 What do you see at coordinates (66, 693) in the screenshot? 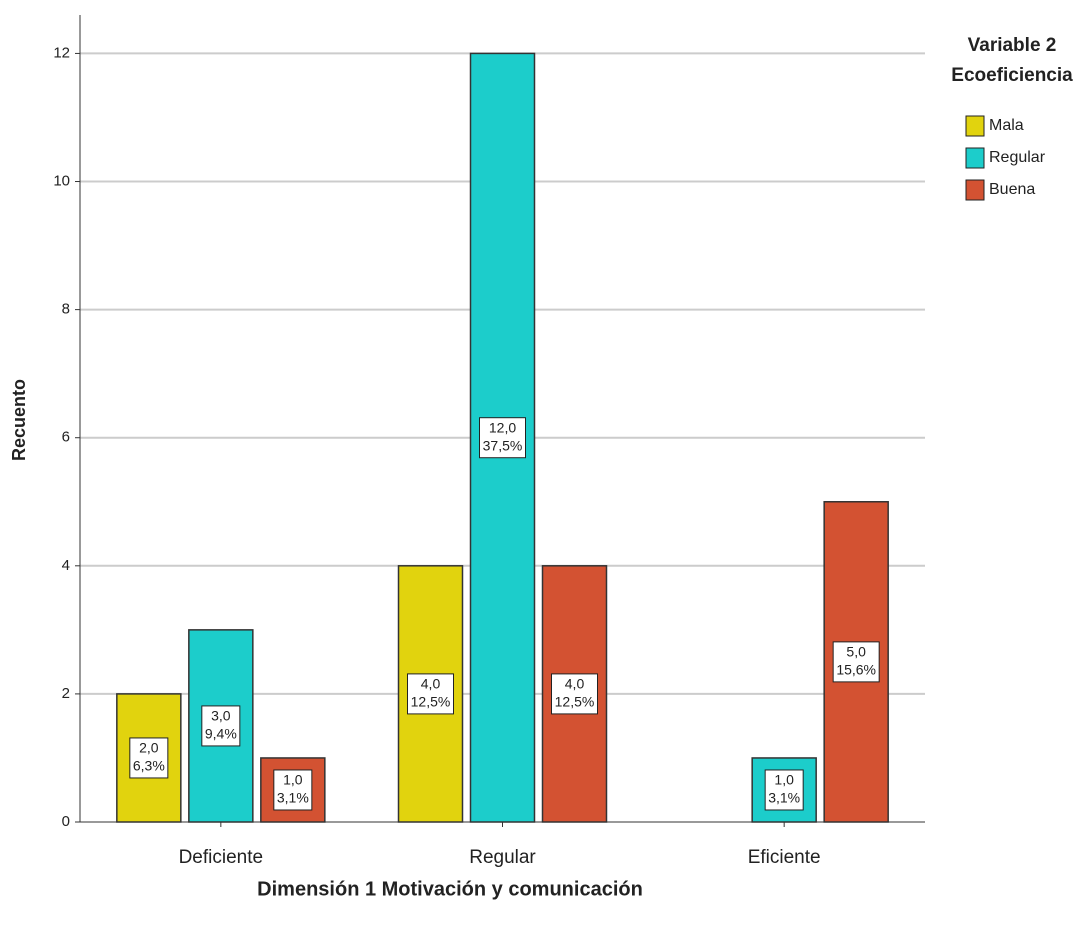
I see `y-tick-label: 2` at bounding box center [66, 693].